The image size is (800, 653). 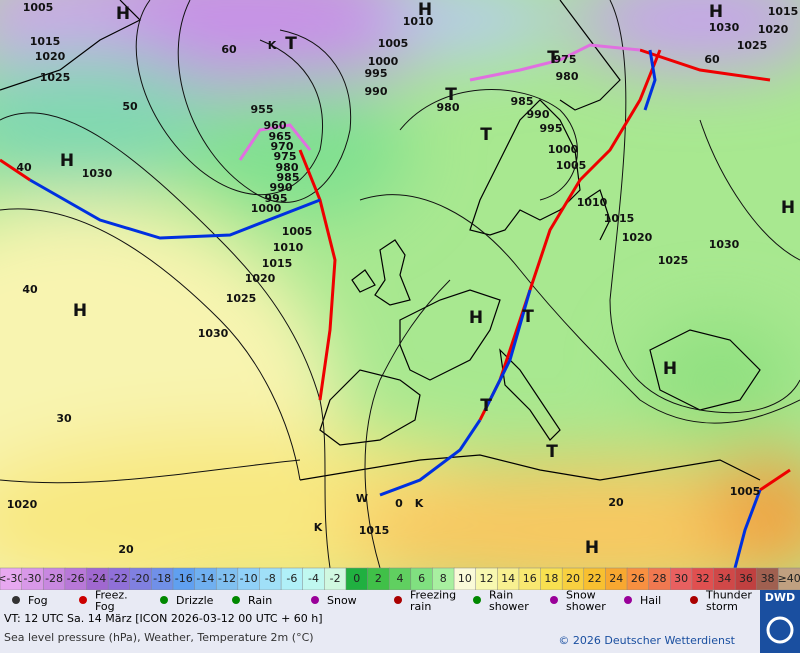 I want to click on scale-label: -26, so click(x=76, y=578).